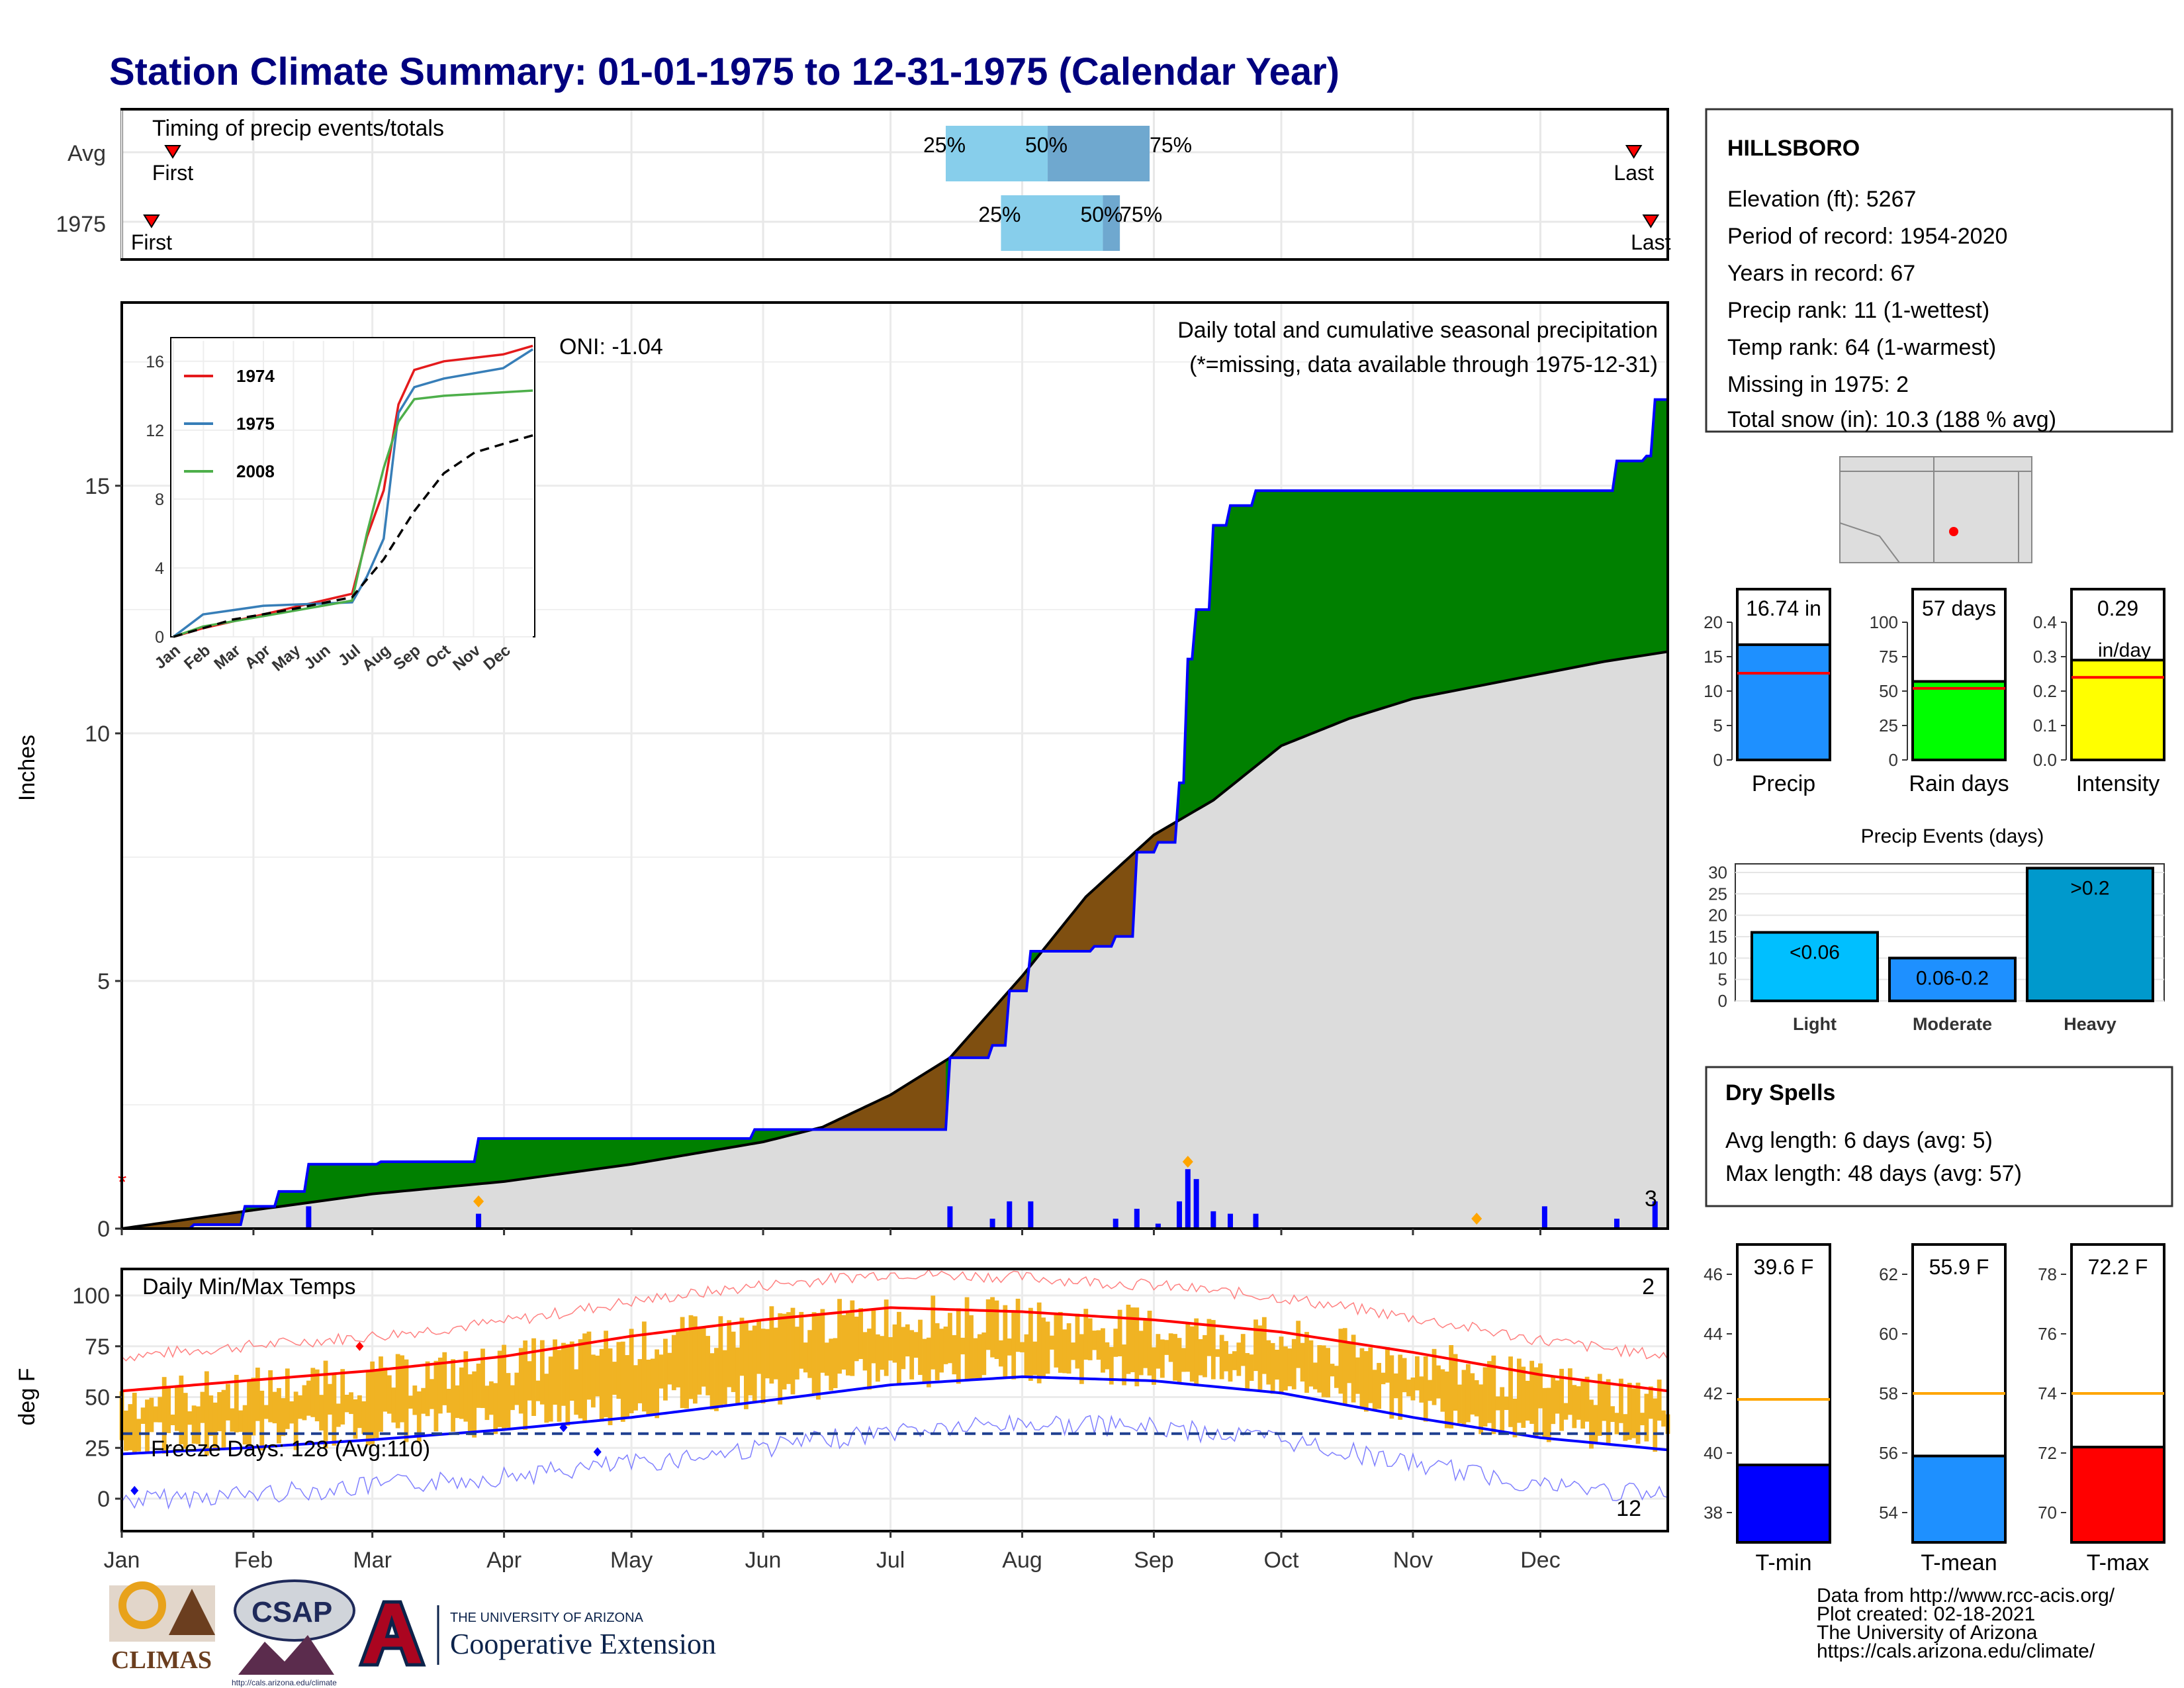  What do you see at coordinates (504, 1560) in the screenshot?
I see `month-label: Apr` at bounding box center [504, 1560].